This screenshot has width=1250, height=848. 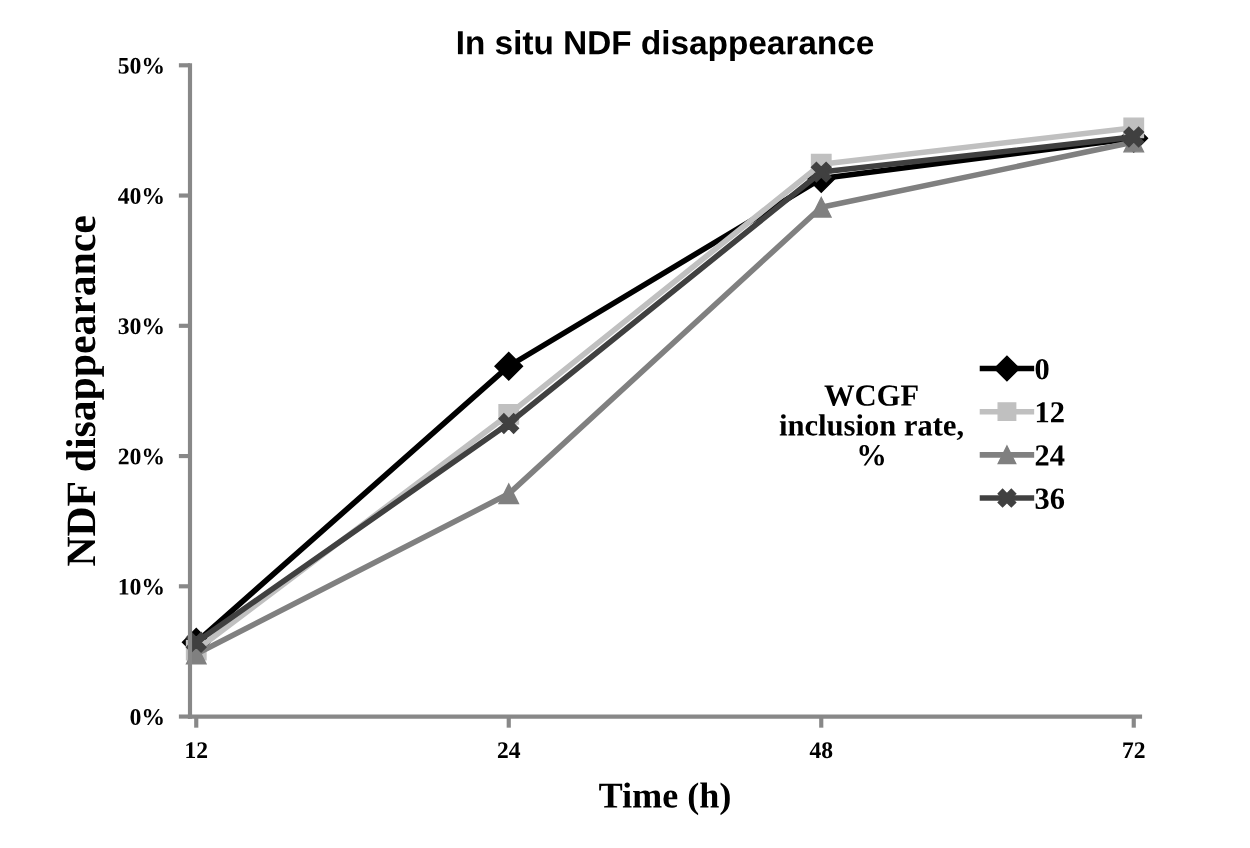 I want to click on legend-title: WCGF inclusion rate, %, so click(x=871, y=425).